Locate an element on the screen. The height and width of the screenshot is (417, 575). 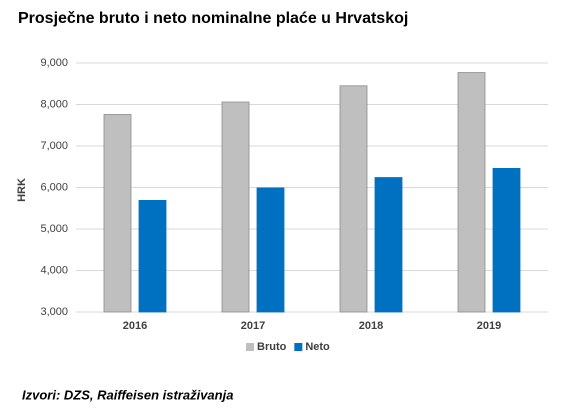
y-tick-label: 9,000 is located at coordinates (54, 63).